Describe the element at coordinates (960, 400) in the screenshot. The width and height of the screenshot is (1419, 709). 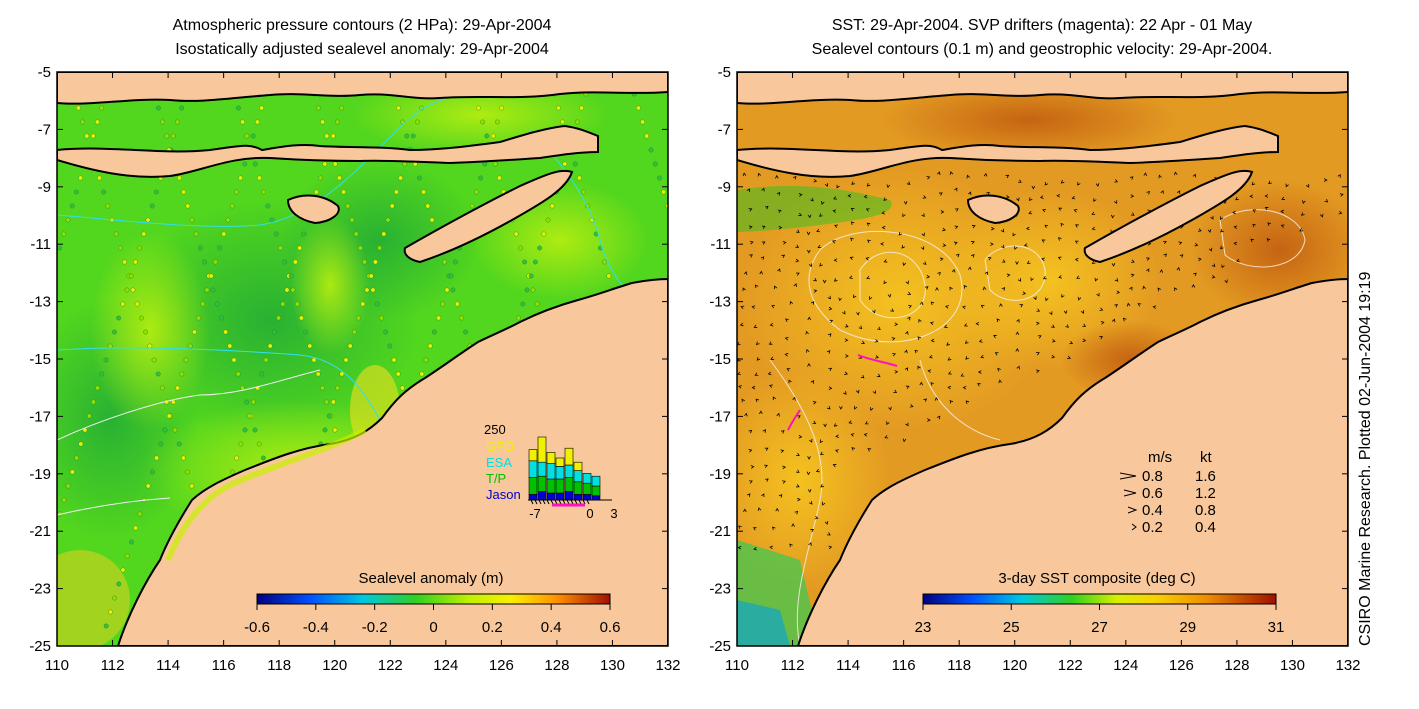
I see `sealevel-contour` at that location.